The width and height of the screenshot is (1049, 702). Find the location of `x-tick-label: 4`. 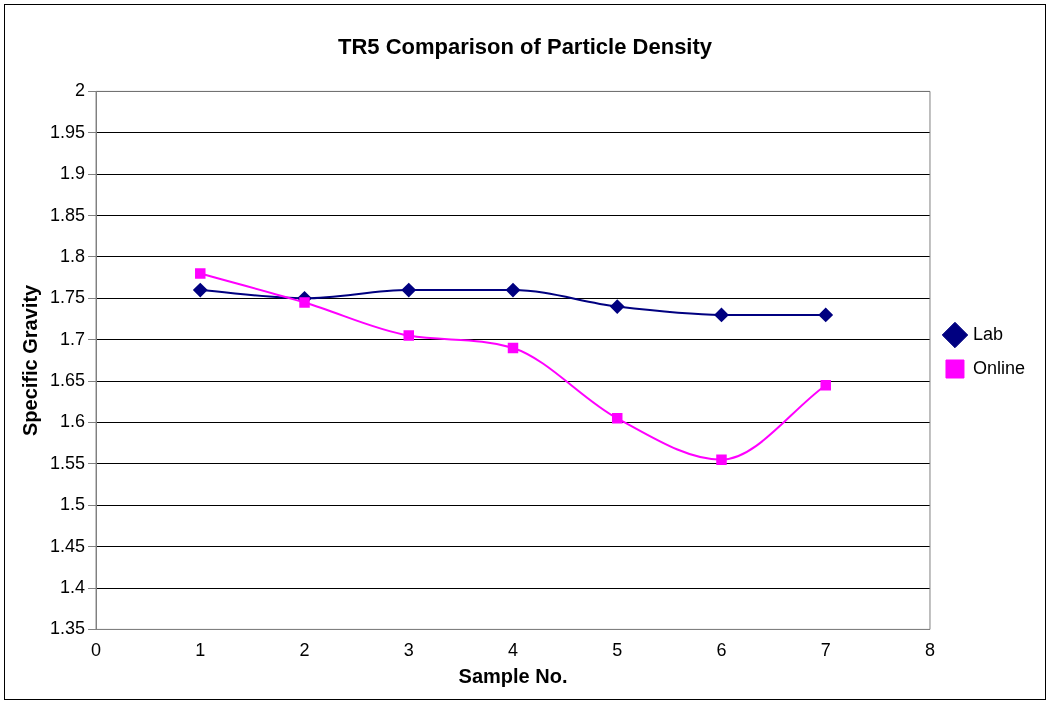

x-tick-label: 4 is located at coordinates (513, 650).